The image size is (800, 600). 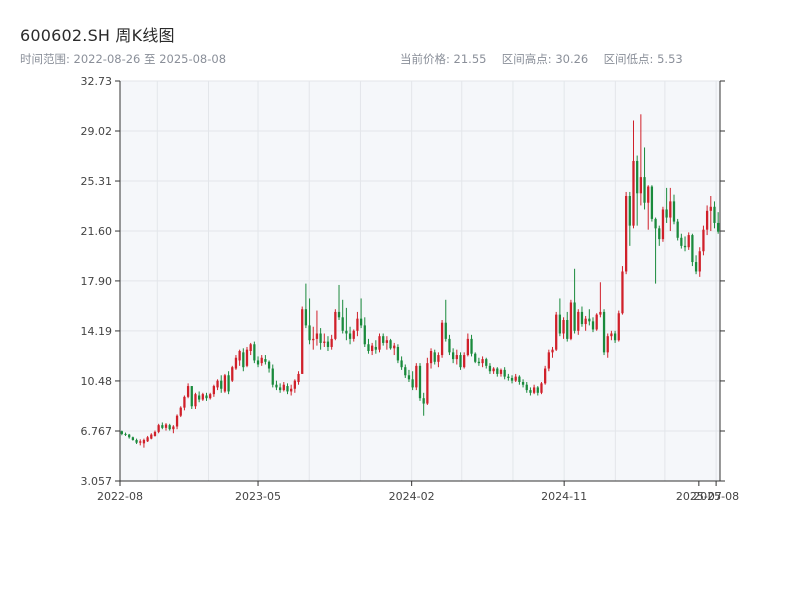 I want to click on x-tick-label: 2024-11, so click(x=564, y=496).